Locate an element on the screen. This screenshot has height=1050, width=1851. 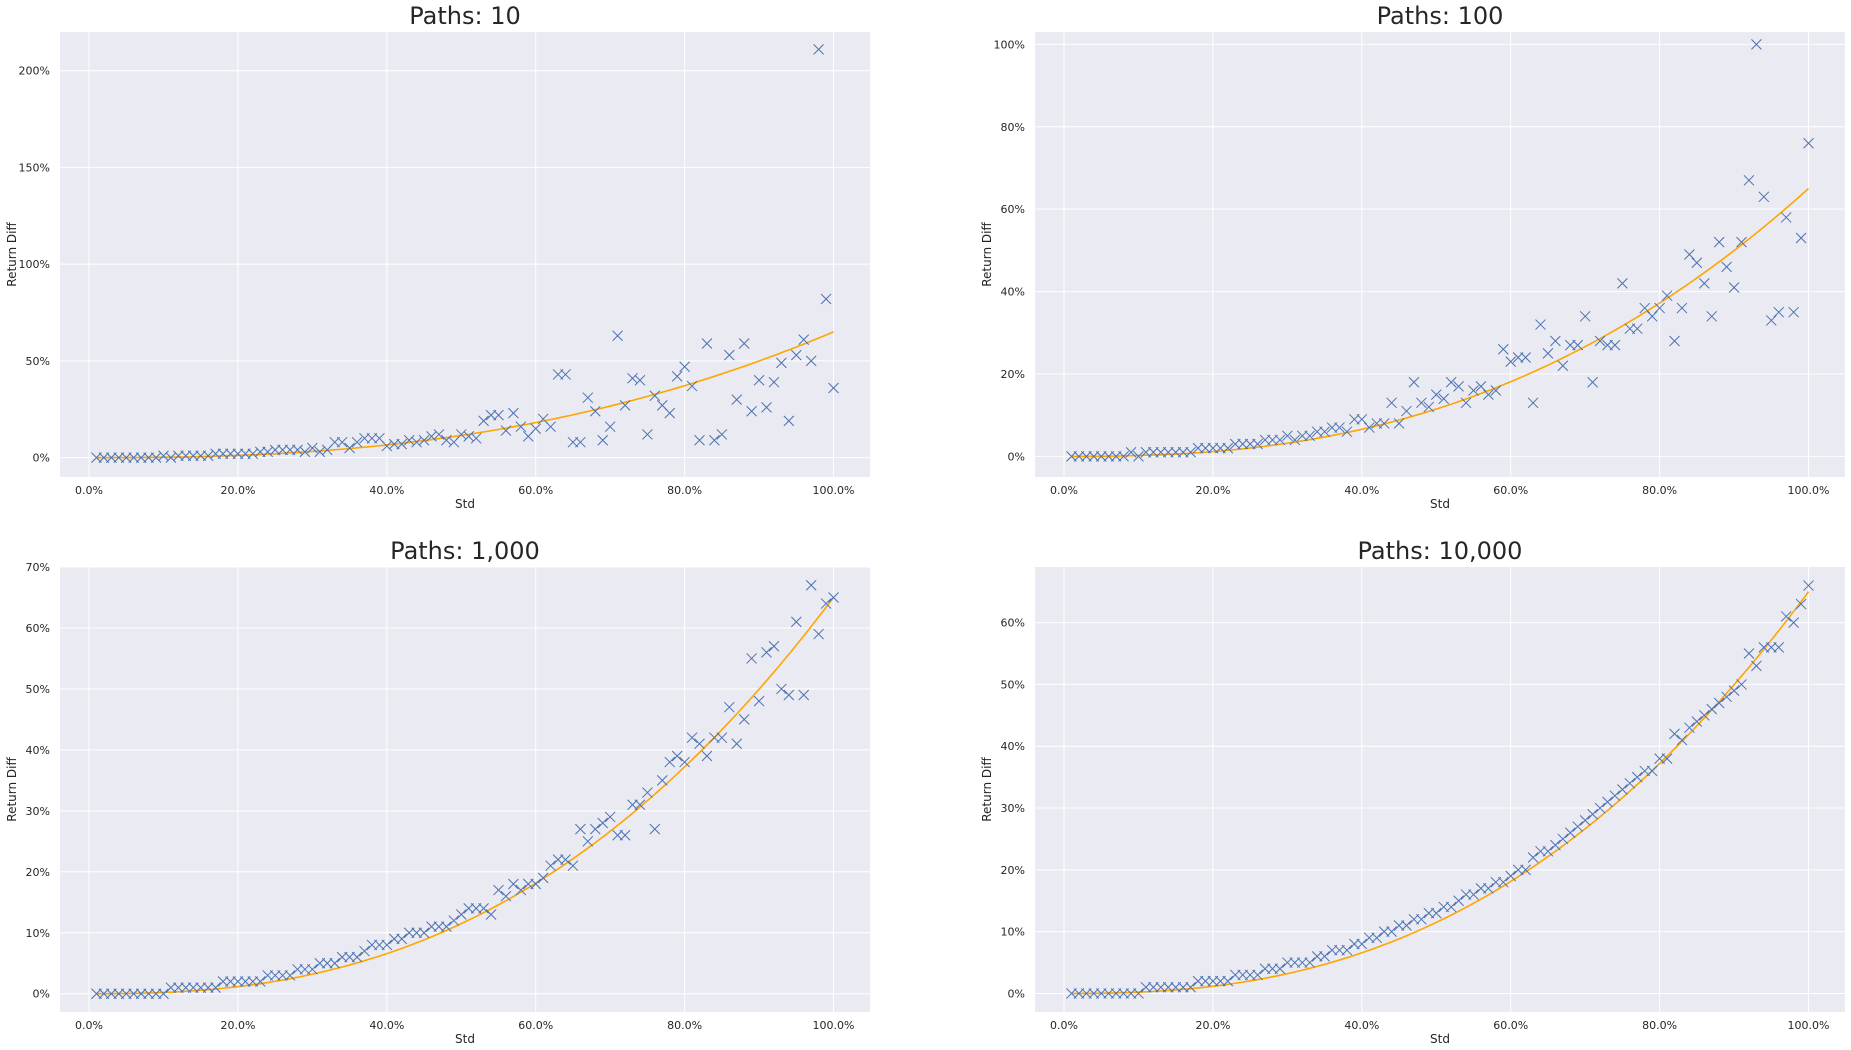
y-tick-label: 200% is located at coordinates (34, 71).